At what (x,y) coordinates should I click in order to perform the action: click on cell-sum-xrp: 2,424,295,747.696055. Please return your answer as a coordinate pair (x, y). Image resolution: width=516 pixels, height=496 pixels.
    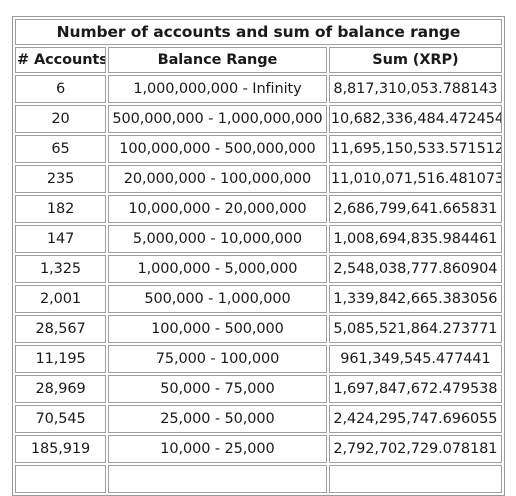
    Looking at the image, I should click on (415, 419).